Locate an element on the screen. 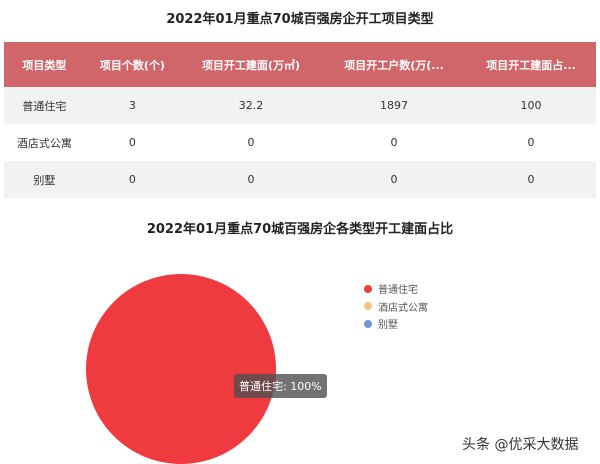 The height and width of the screenshot is (464, 600). legend-label: 普通住宅 is located at coordinates (398, 291).